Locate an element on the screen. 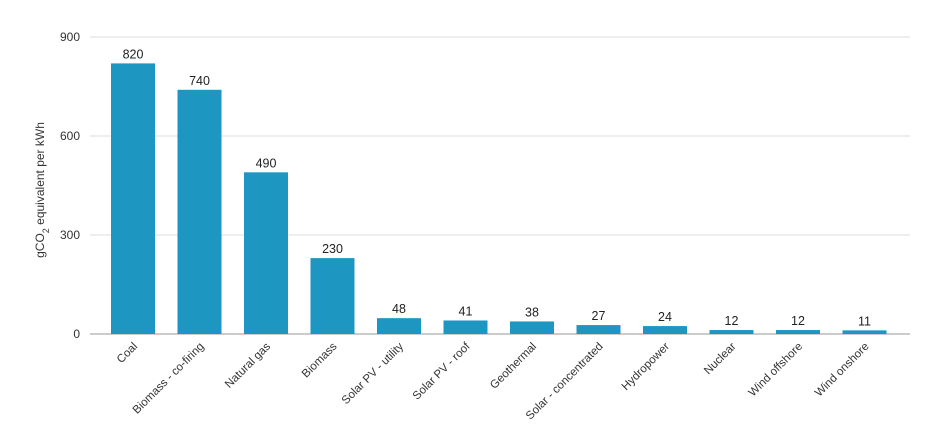 This screenshot has height=439, width=946. y-axis-title-suffix: equivalent per kWh is located at coordinates (40, 175).